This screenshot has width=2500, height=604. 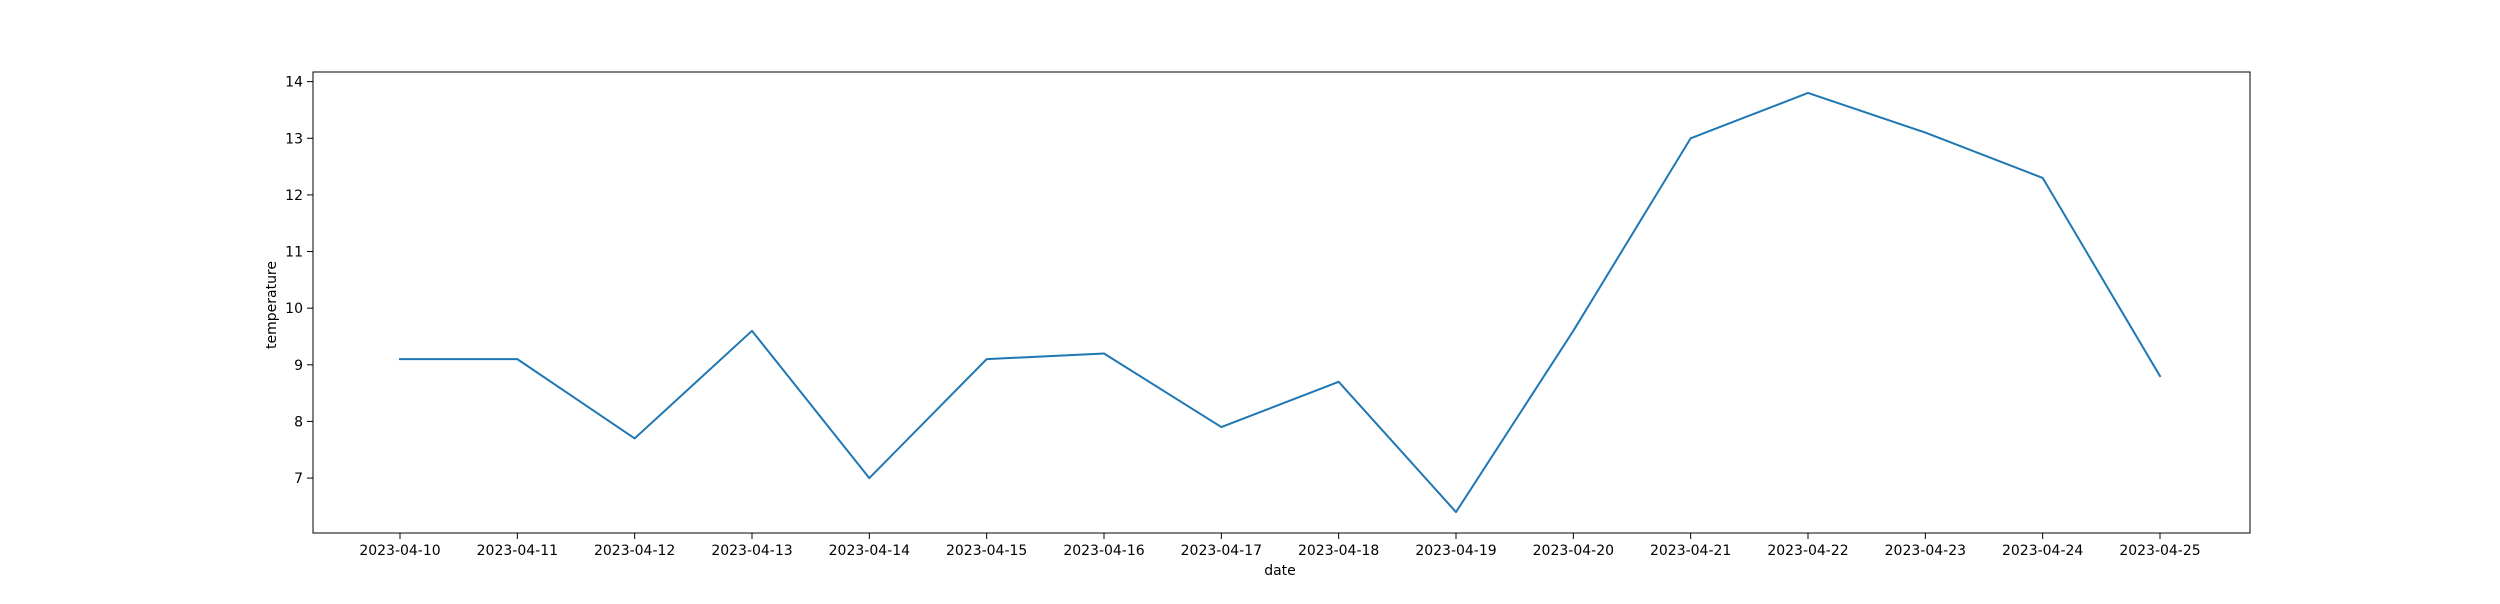 What do you see at coordinates (298, 479) in the screenshot?
I see `y-tick-label: 7` at bounding box center [298, 479].